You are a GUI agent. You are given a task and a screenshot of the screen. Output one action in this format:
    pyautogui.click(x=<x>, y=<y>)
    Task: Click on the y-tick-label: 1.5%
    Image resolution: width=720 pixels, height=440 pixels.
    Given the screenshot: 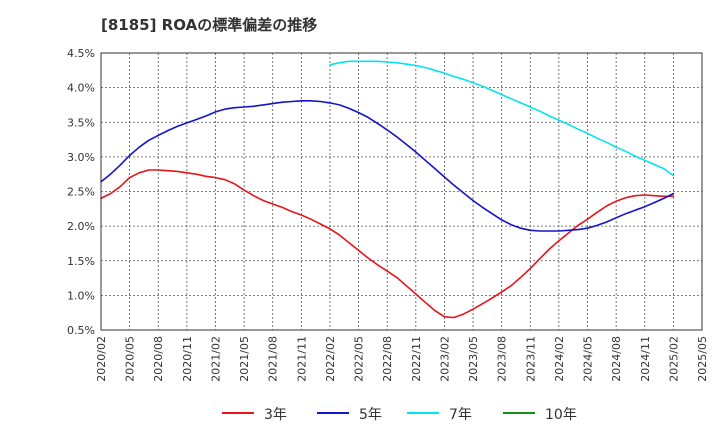 What is the action you would take?
    pyautogui.click(x=81, y=261)
    